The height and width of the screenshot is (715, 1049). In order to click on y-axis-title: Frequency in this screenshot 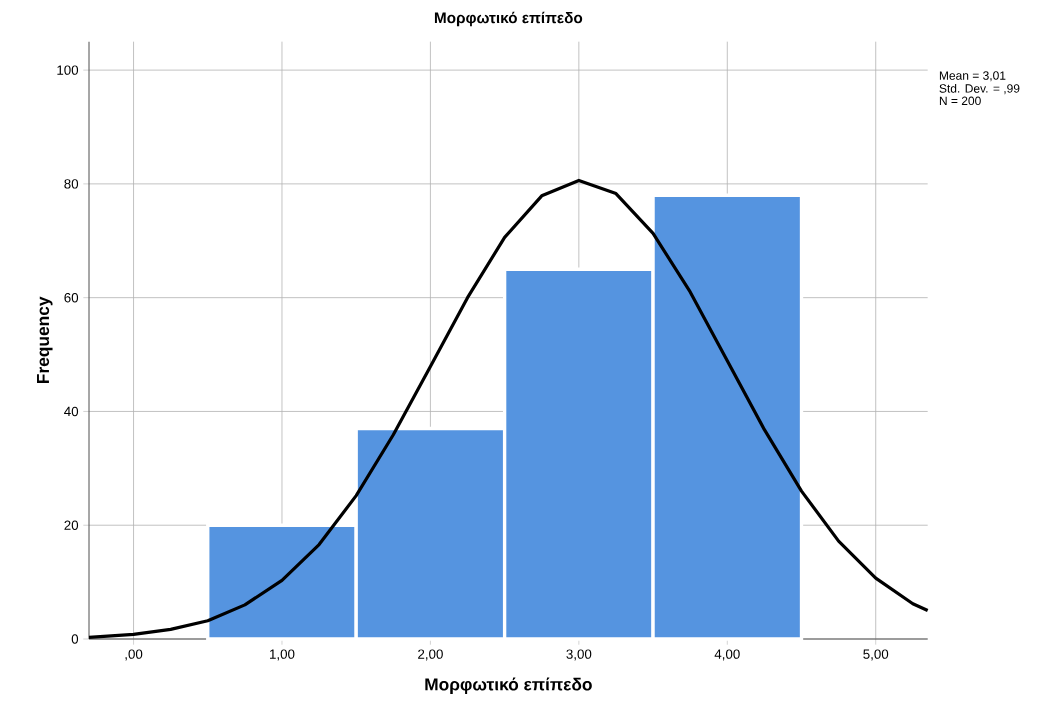, I will do `click(45, 340)`.